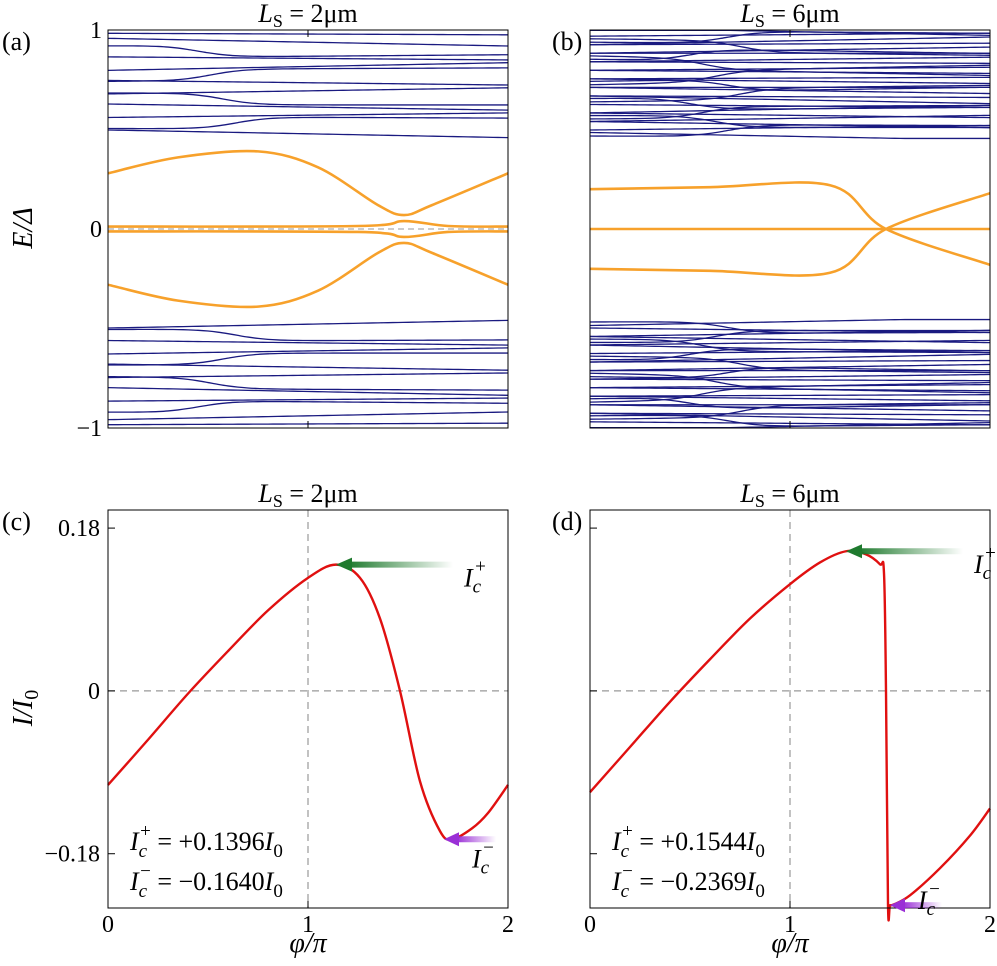  What do you see at coordinates (96, 31) in the screenshot?
I see `y-tick-label: 1` at bounding box center [96, 31].